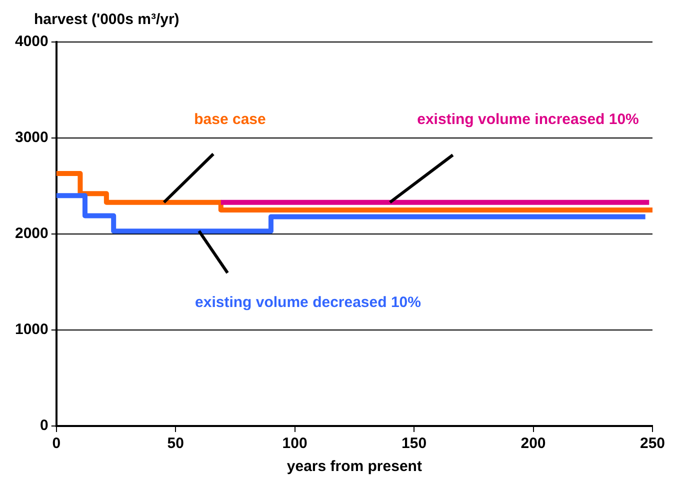 The image size is (676, 486). I want to click on y-axis-title: harvest ('000s m³/yr), so click(107, 19).